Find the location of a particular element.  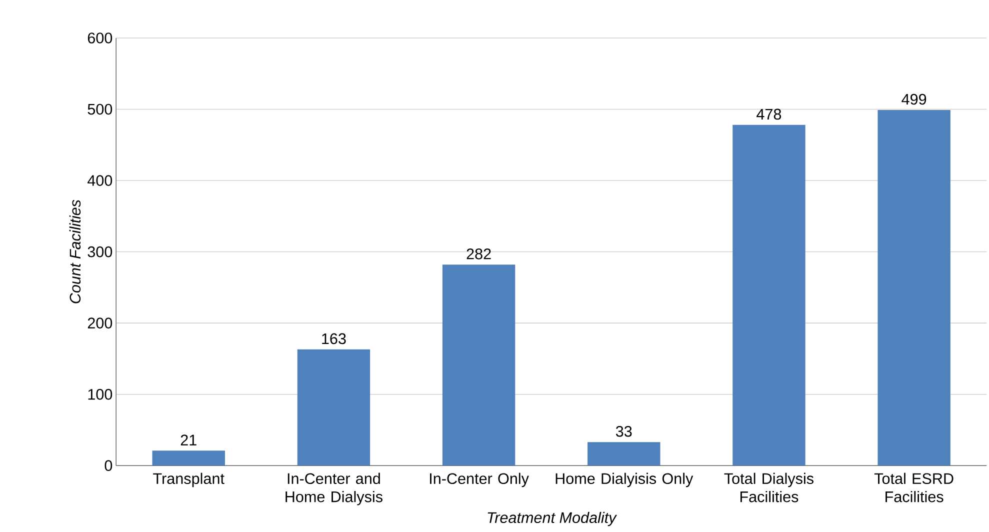

y-tick-label: 200 is located at coordinates (100, 323).